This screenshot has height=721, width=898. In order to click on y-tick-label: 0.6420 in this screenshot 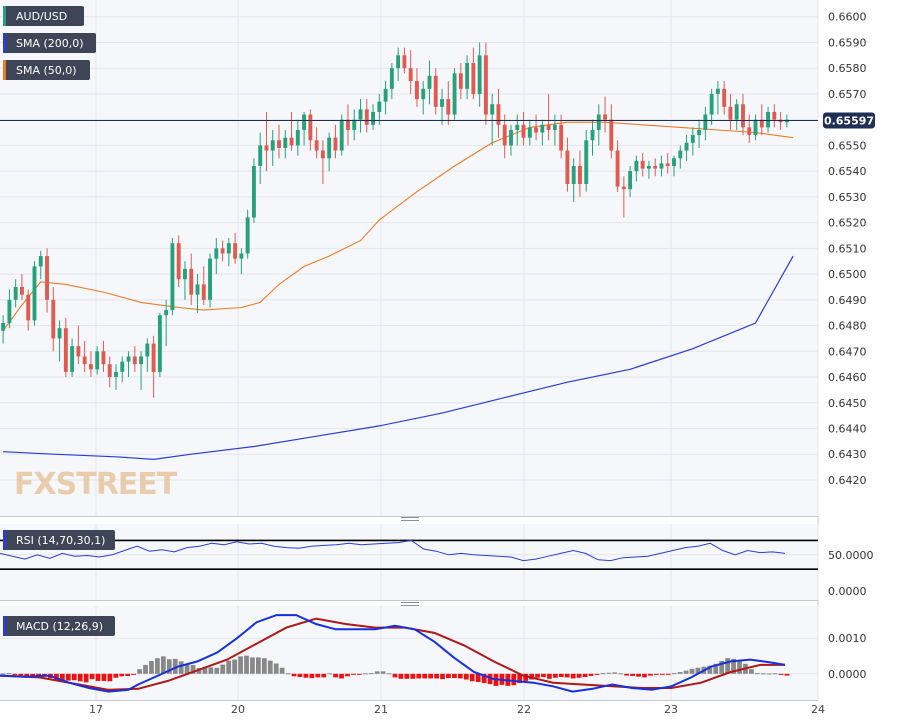, I will do `click(847, 480)`.